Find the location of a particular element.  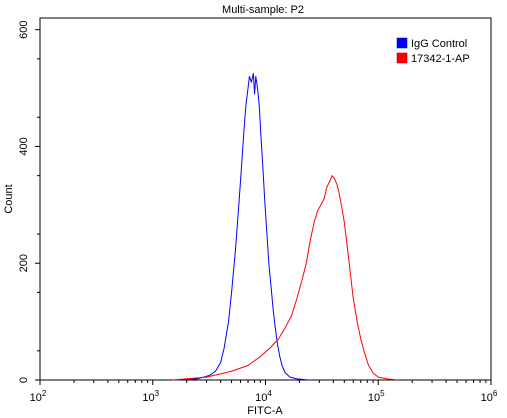

y-tick-label: 600 is located at coordinates (24, 29).